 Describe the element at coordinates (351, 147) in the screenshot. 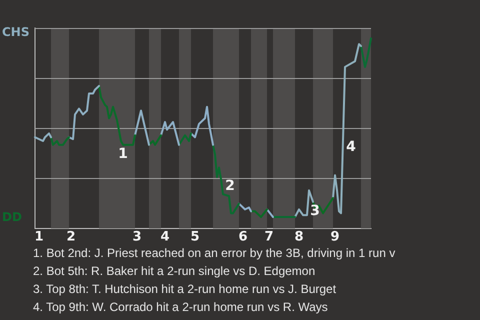

I see `annotation: 4` at that location.